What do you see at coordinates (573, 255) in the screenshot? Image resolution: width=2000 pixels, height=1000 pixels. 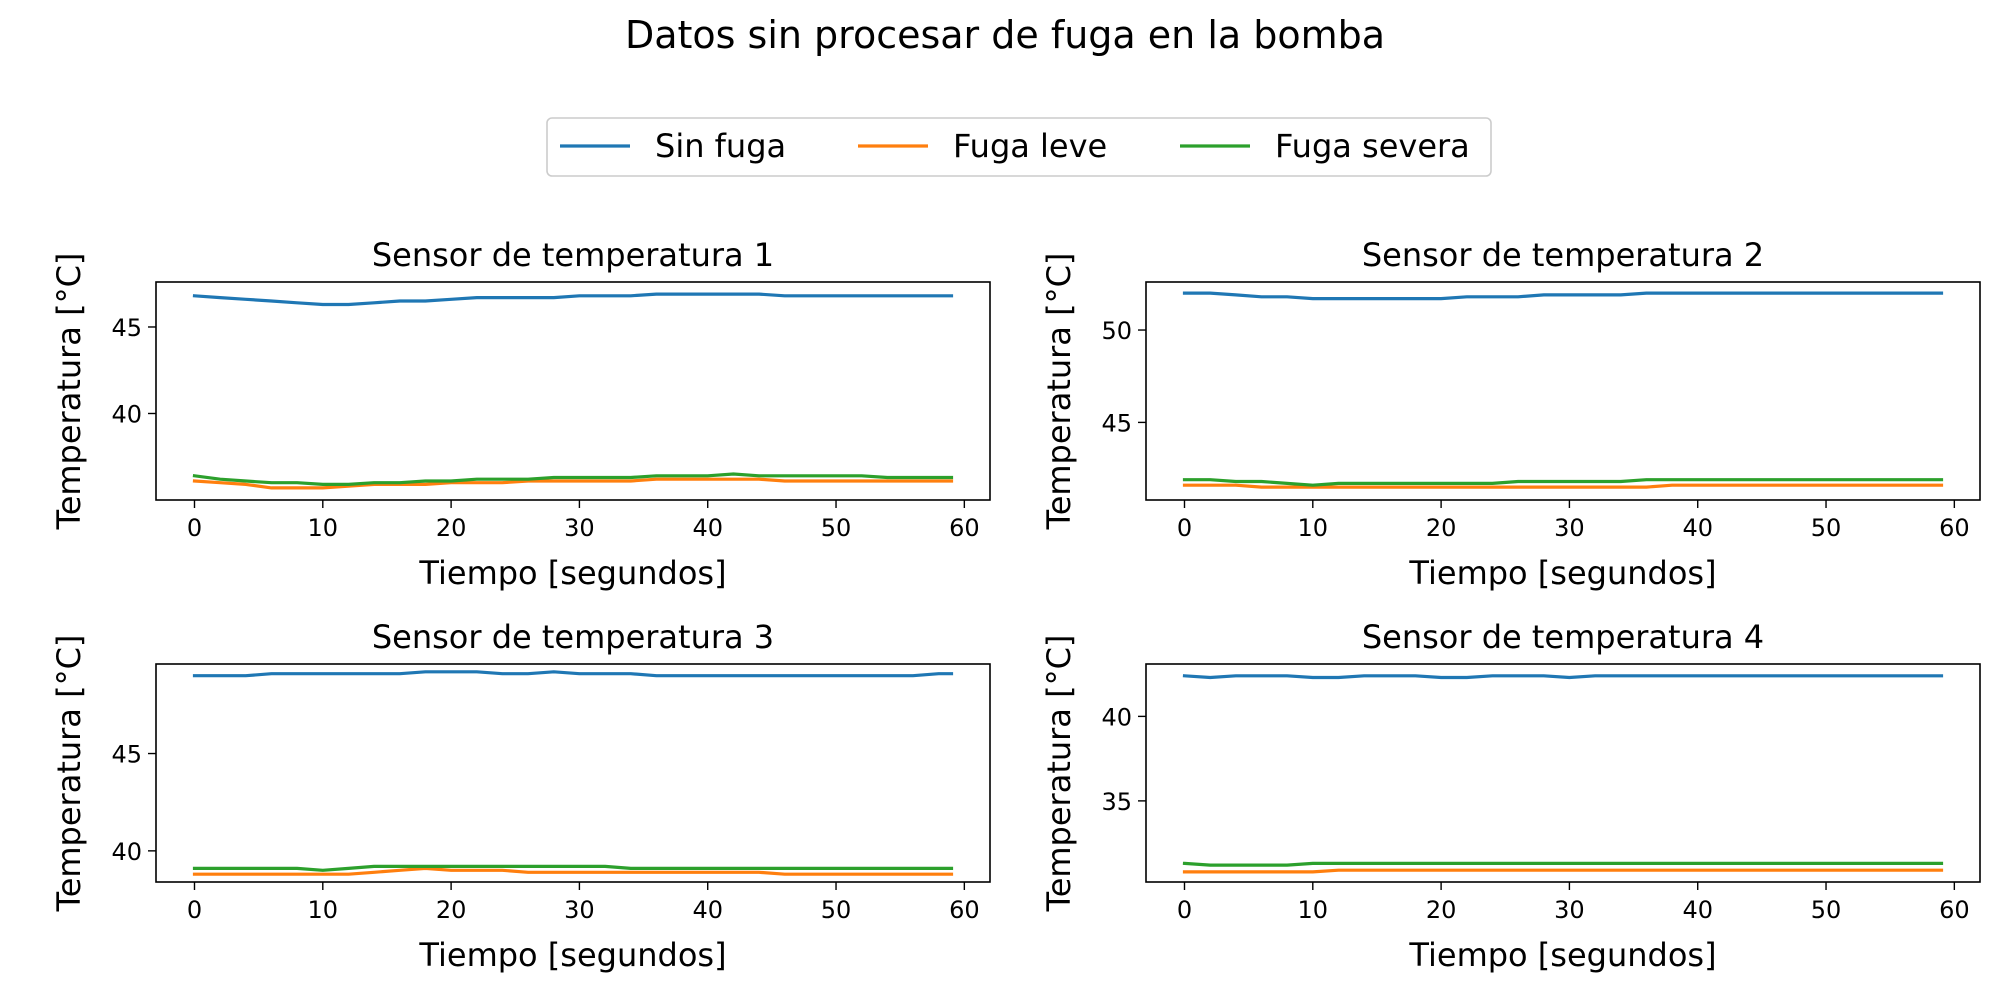 I see `subplot-title: Sensor de temperatura 1` at bounding box center [573, 255].